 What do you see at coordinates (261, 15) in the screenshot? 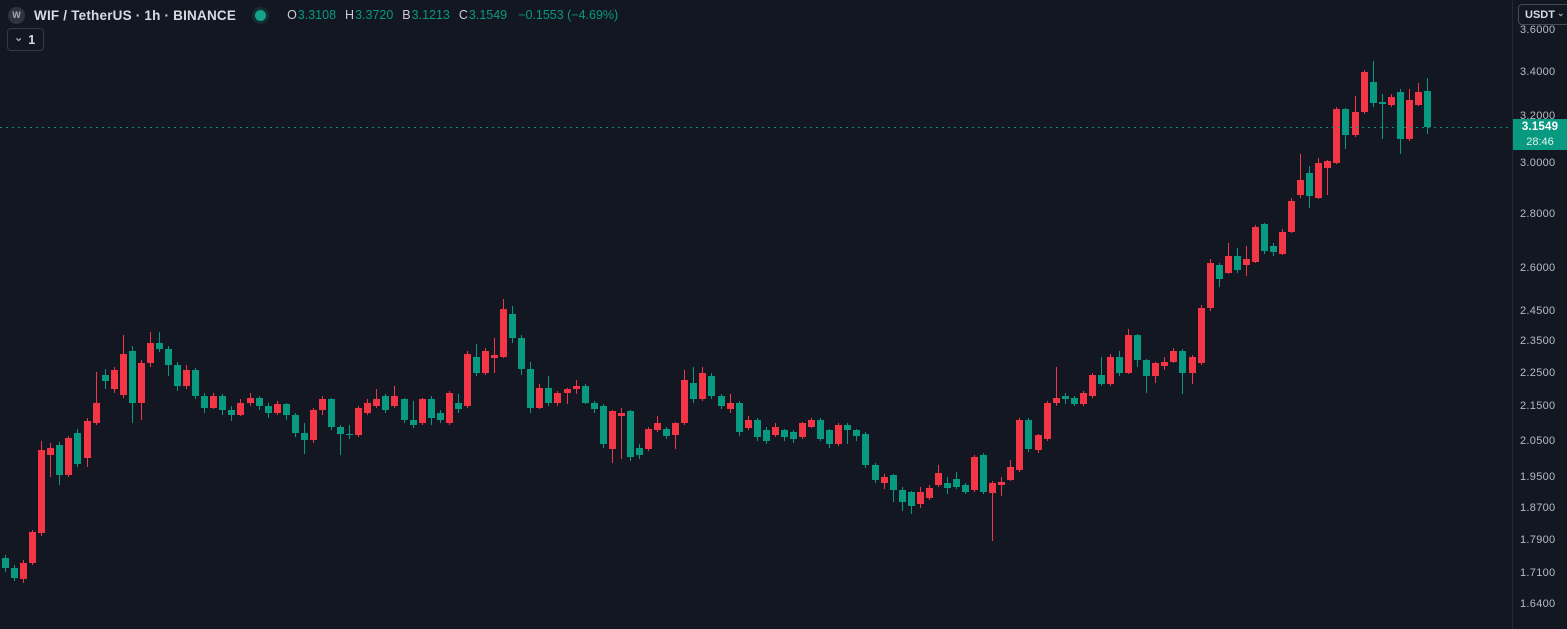
I see `market-status-dot-icon` at bounding box center [261, 15].